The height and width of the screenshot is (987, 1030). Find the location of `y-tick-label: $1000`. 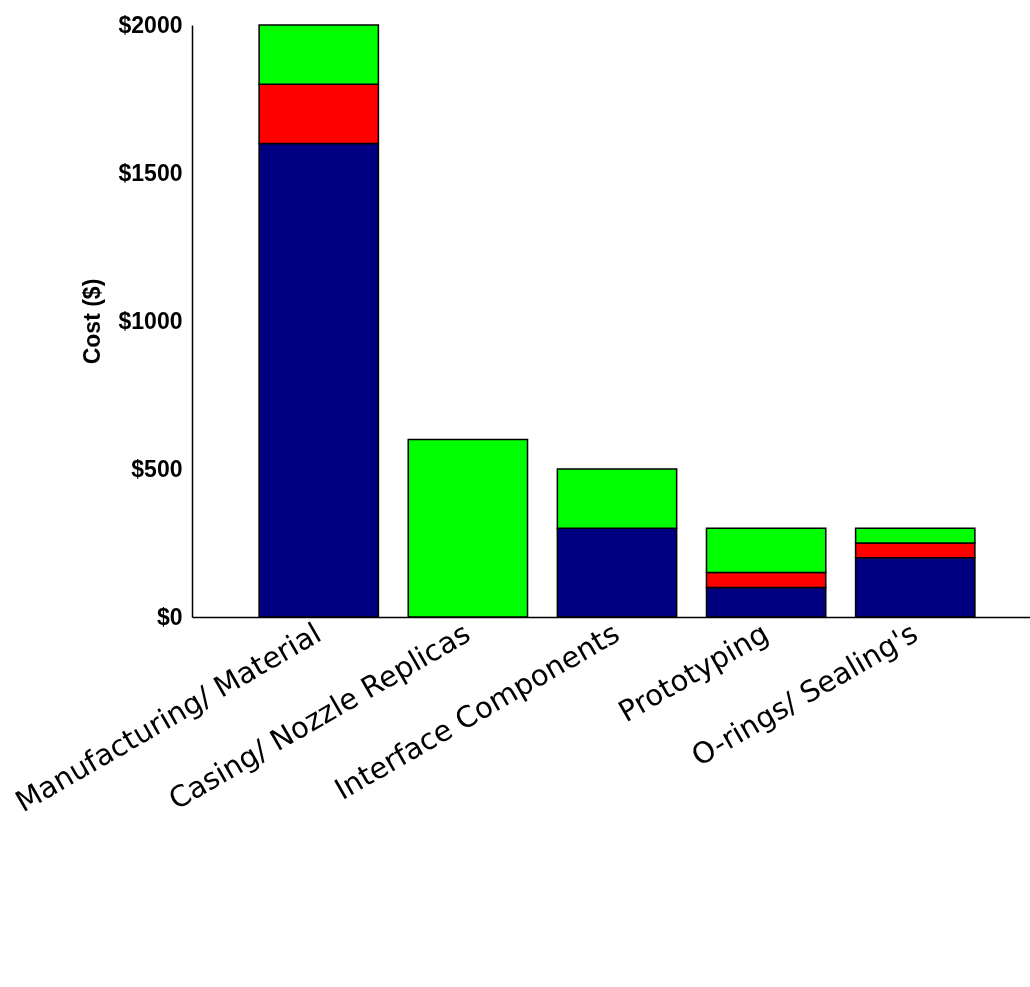

y-tick-label: $1000 is located at coordinates (150, 320).